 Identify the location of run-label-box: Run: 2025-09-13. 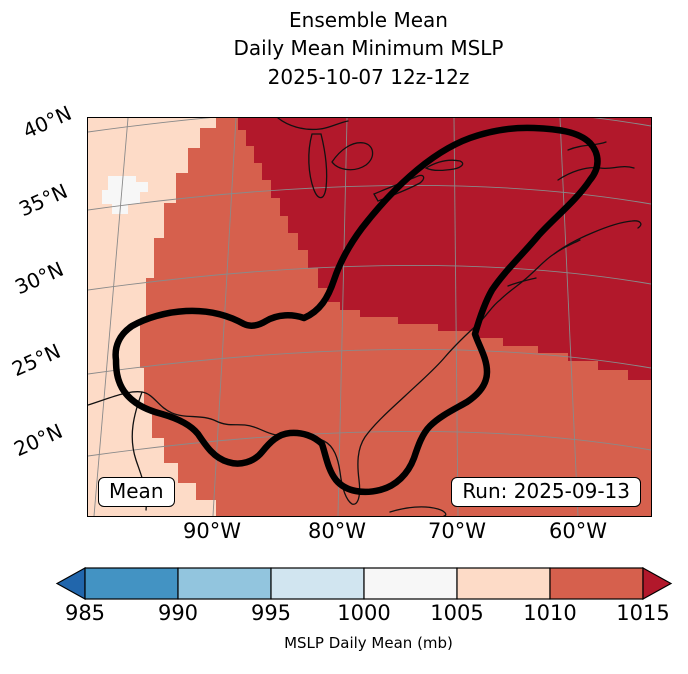
(546, 492).